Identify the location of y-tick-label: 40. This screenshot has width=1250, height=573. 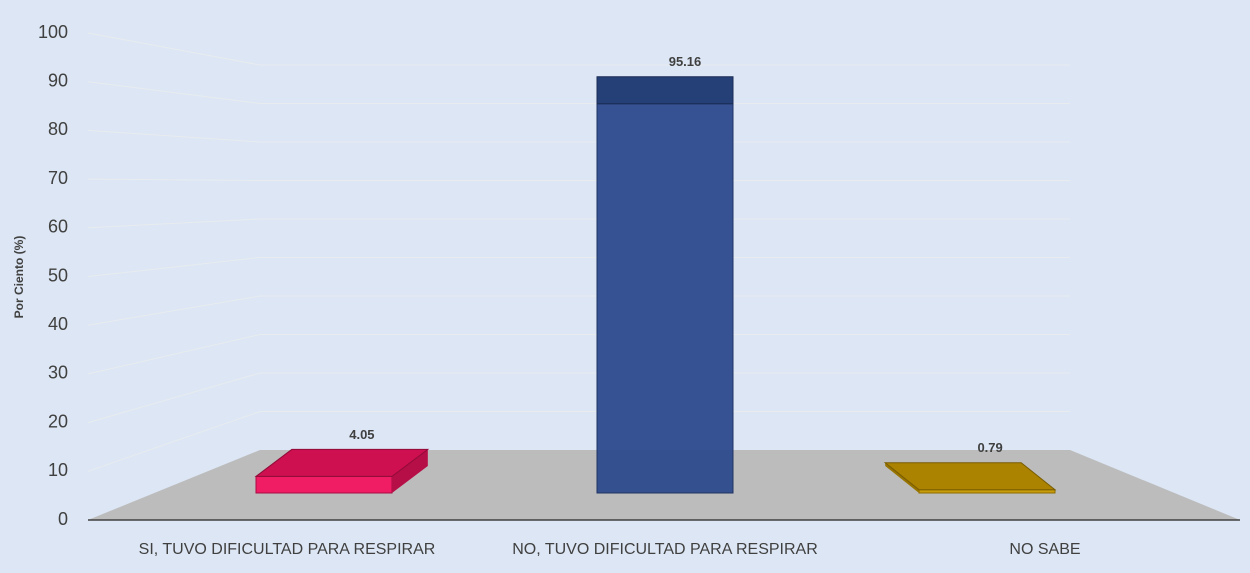
(58, 324).